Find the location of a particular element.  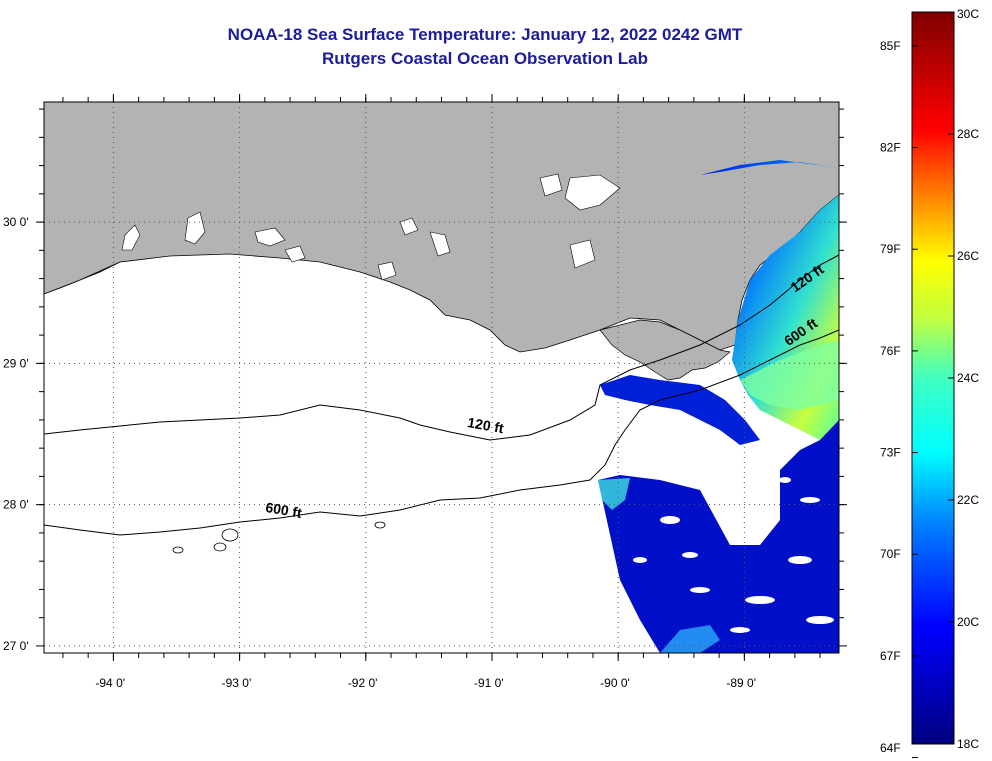

colorbar-f-label: 85F is located at coordinates (890, 46).